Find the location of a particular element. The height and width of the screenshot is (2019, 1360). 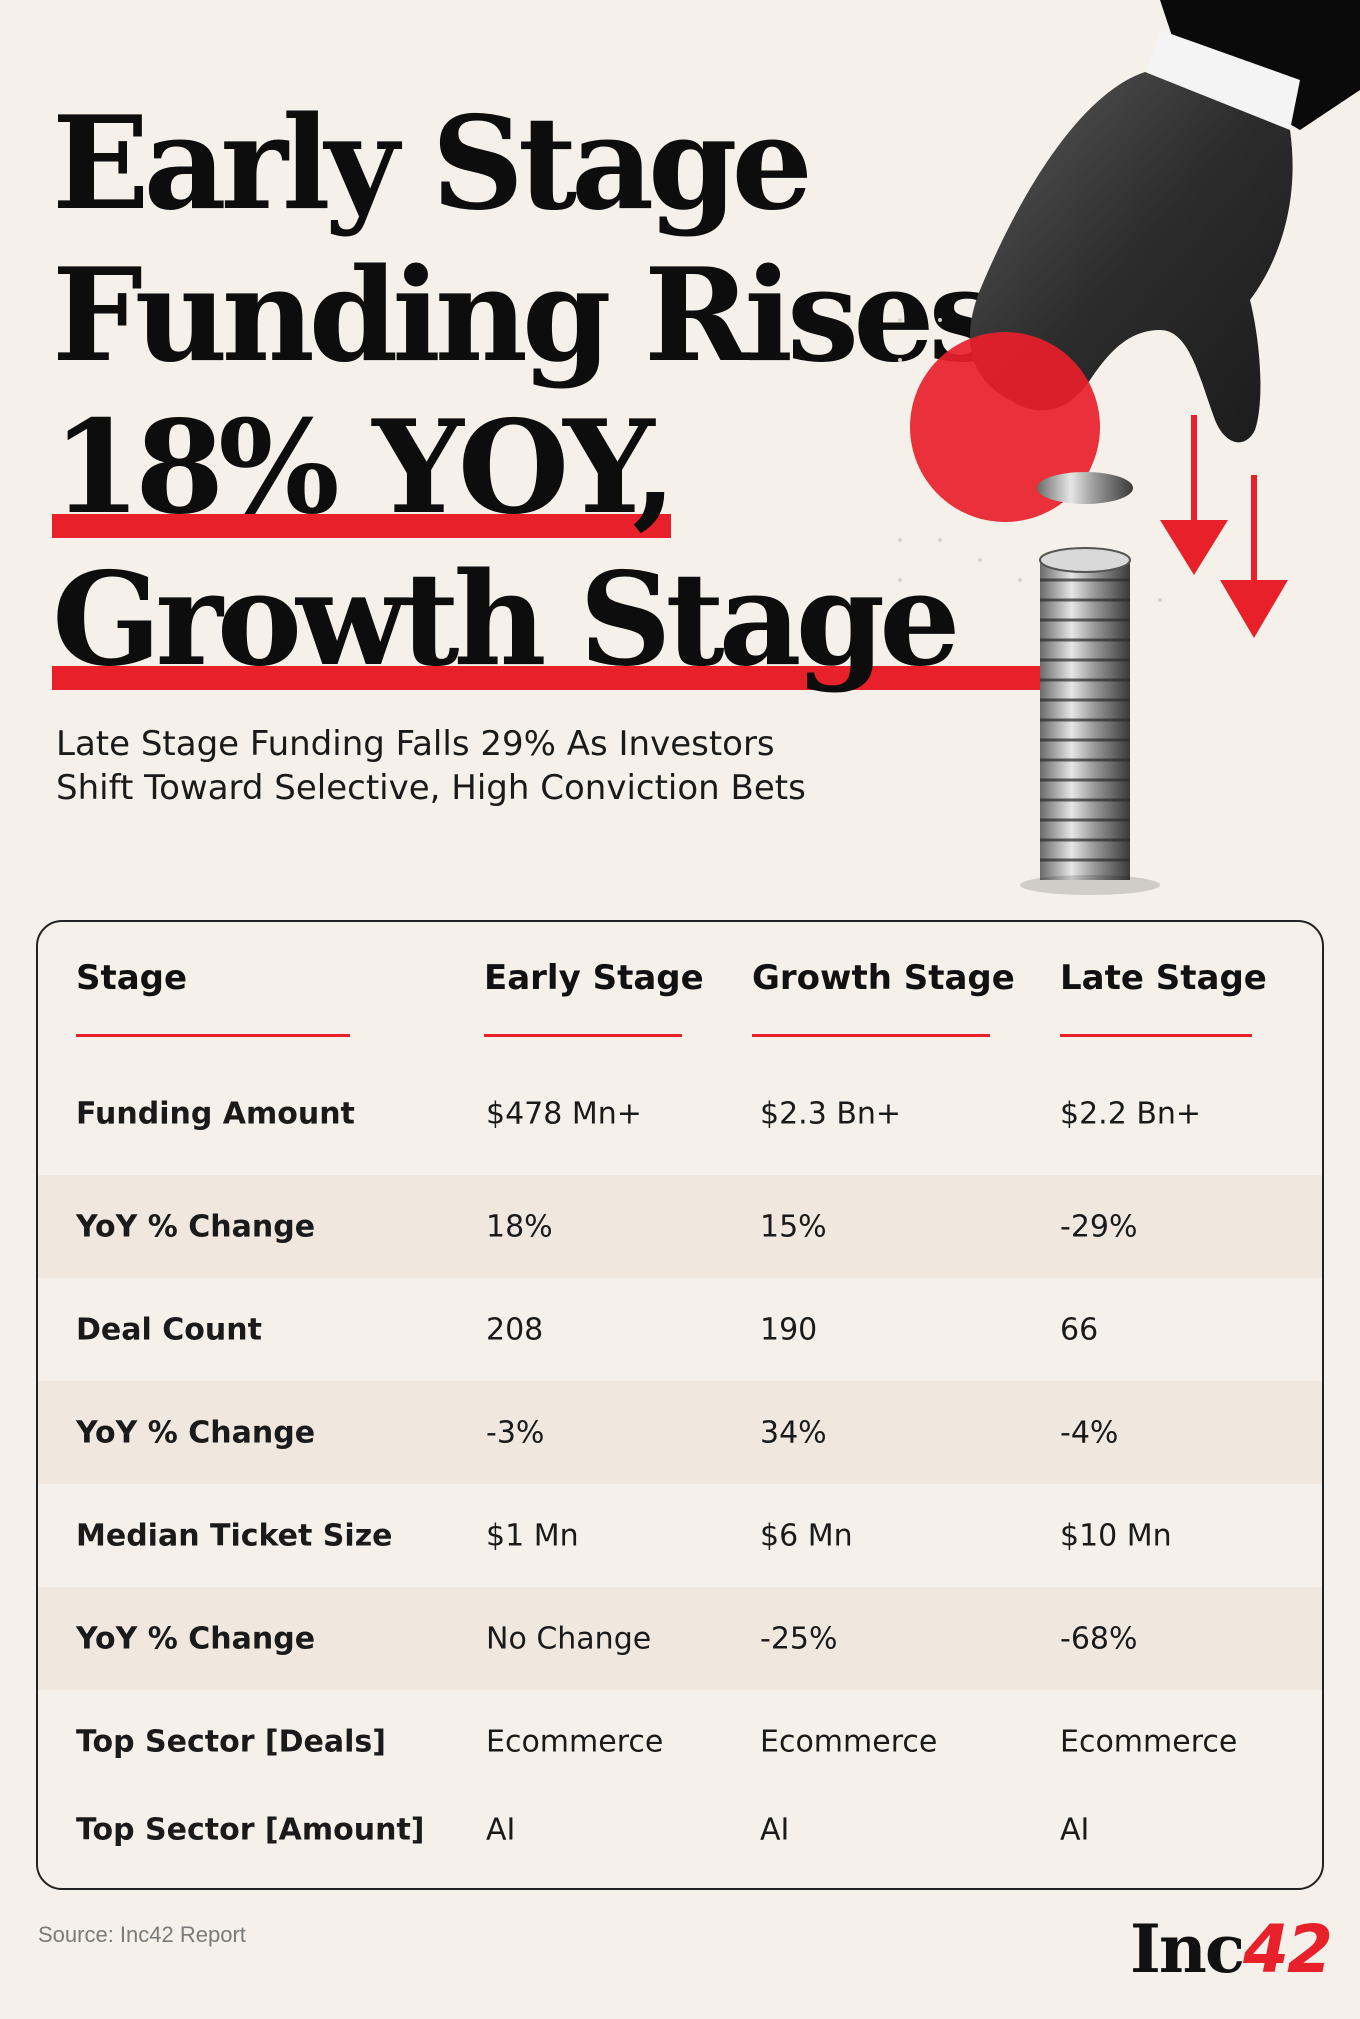

table-cell: $10 Mn is located at coordinates (1116, 1535).